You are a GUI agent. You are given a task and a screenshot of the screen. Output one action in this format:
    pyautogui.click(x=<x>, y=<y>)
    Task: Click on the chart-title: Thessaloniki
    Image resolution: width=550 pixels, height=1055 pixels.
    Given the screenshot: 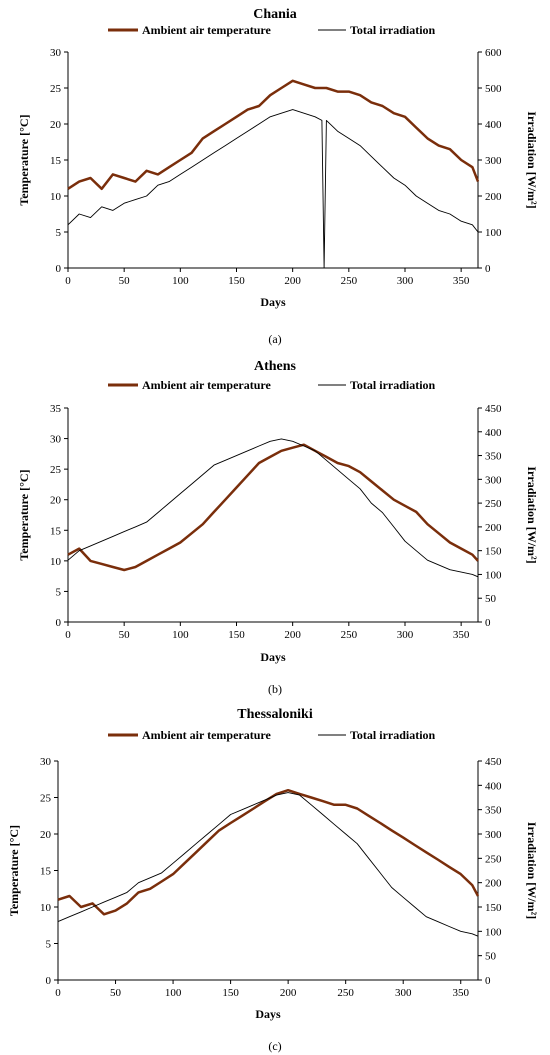 What is the action you would take?
    pyautogui.click(x=275, y=714)
    